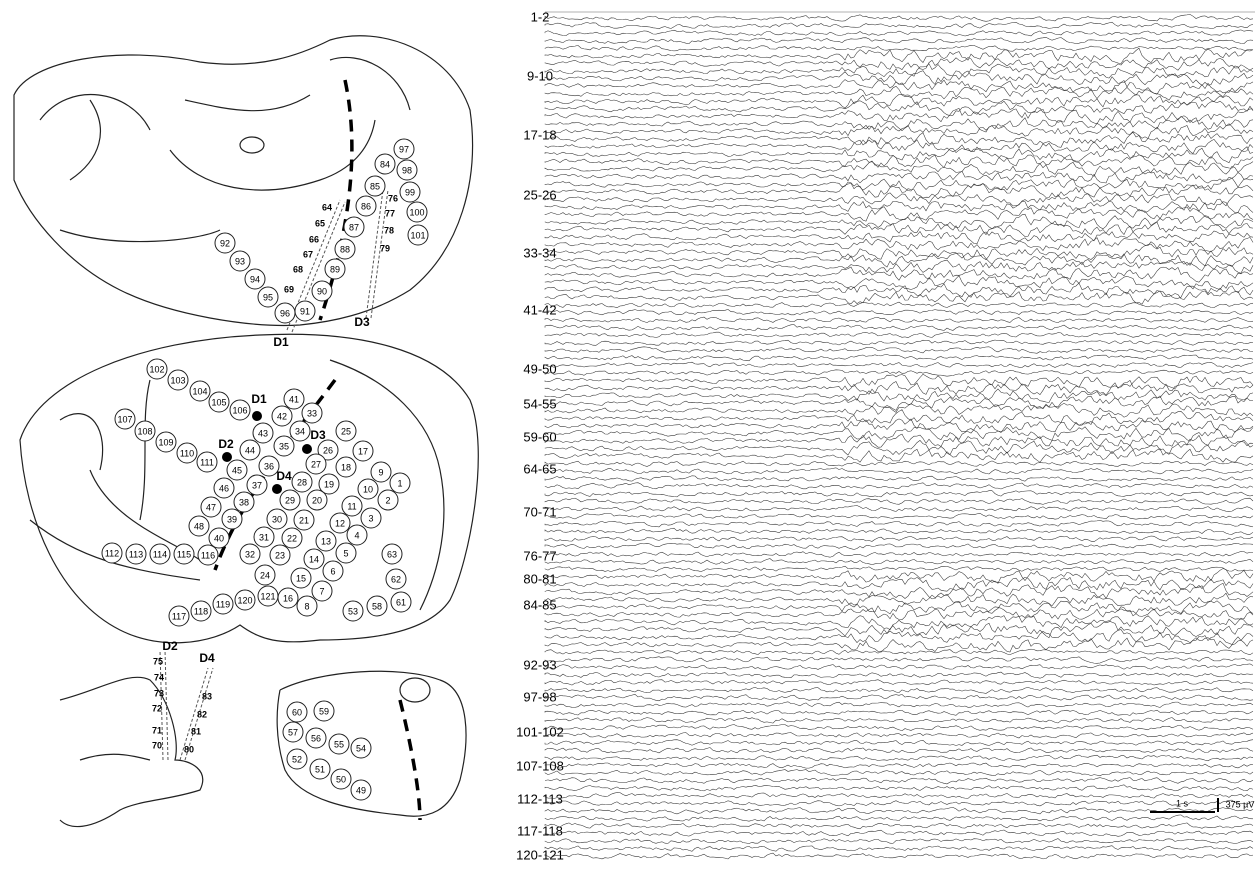 The width and height of the screenshot is (1259, 869). Describe the element at coordinates (201, 611) in the screenshot. I see `contact-label: 118` at that location.